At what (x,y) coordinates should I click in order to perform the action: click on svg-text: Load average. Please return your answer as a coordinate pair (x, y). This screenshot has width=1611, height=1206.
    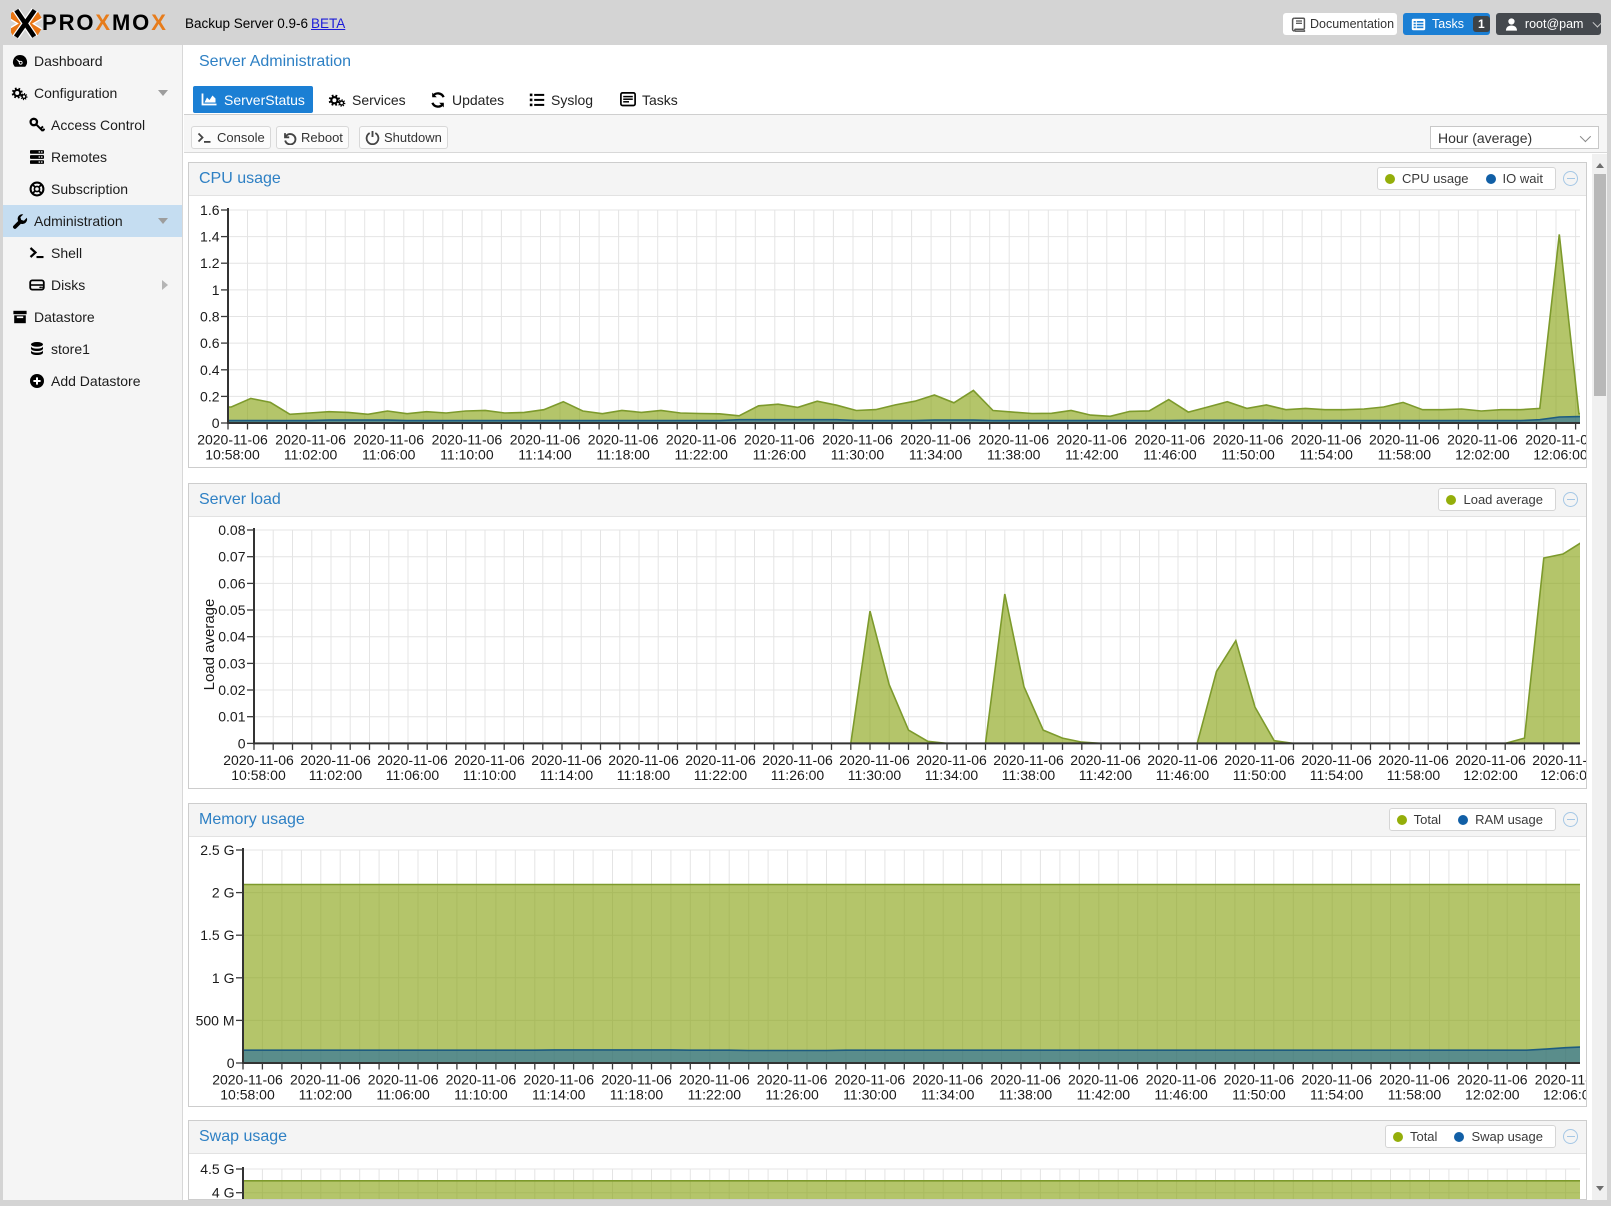
    Looking at the image, I should click on (209, 645).